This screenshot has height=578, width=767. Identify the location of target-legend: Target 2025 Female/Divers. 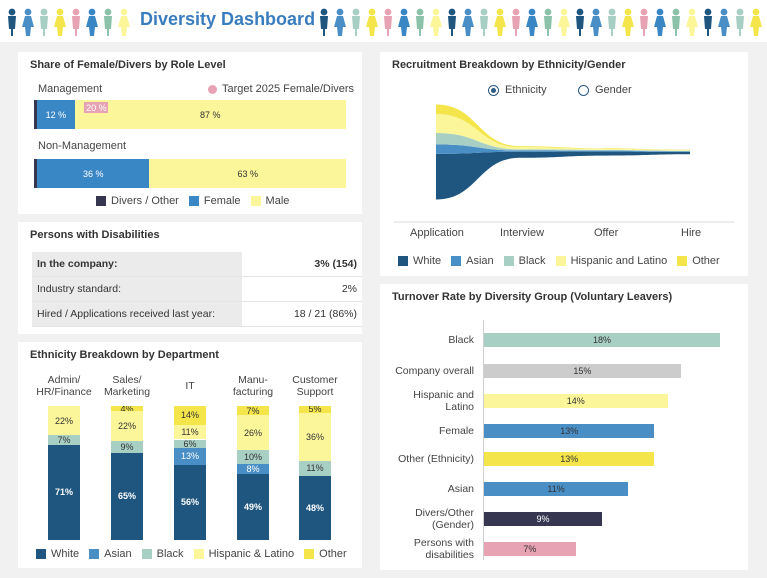
(281, 89).